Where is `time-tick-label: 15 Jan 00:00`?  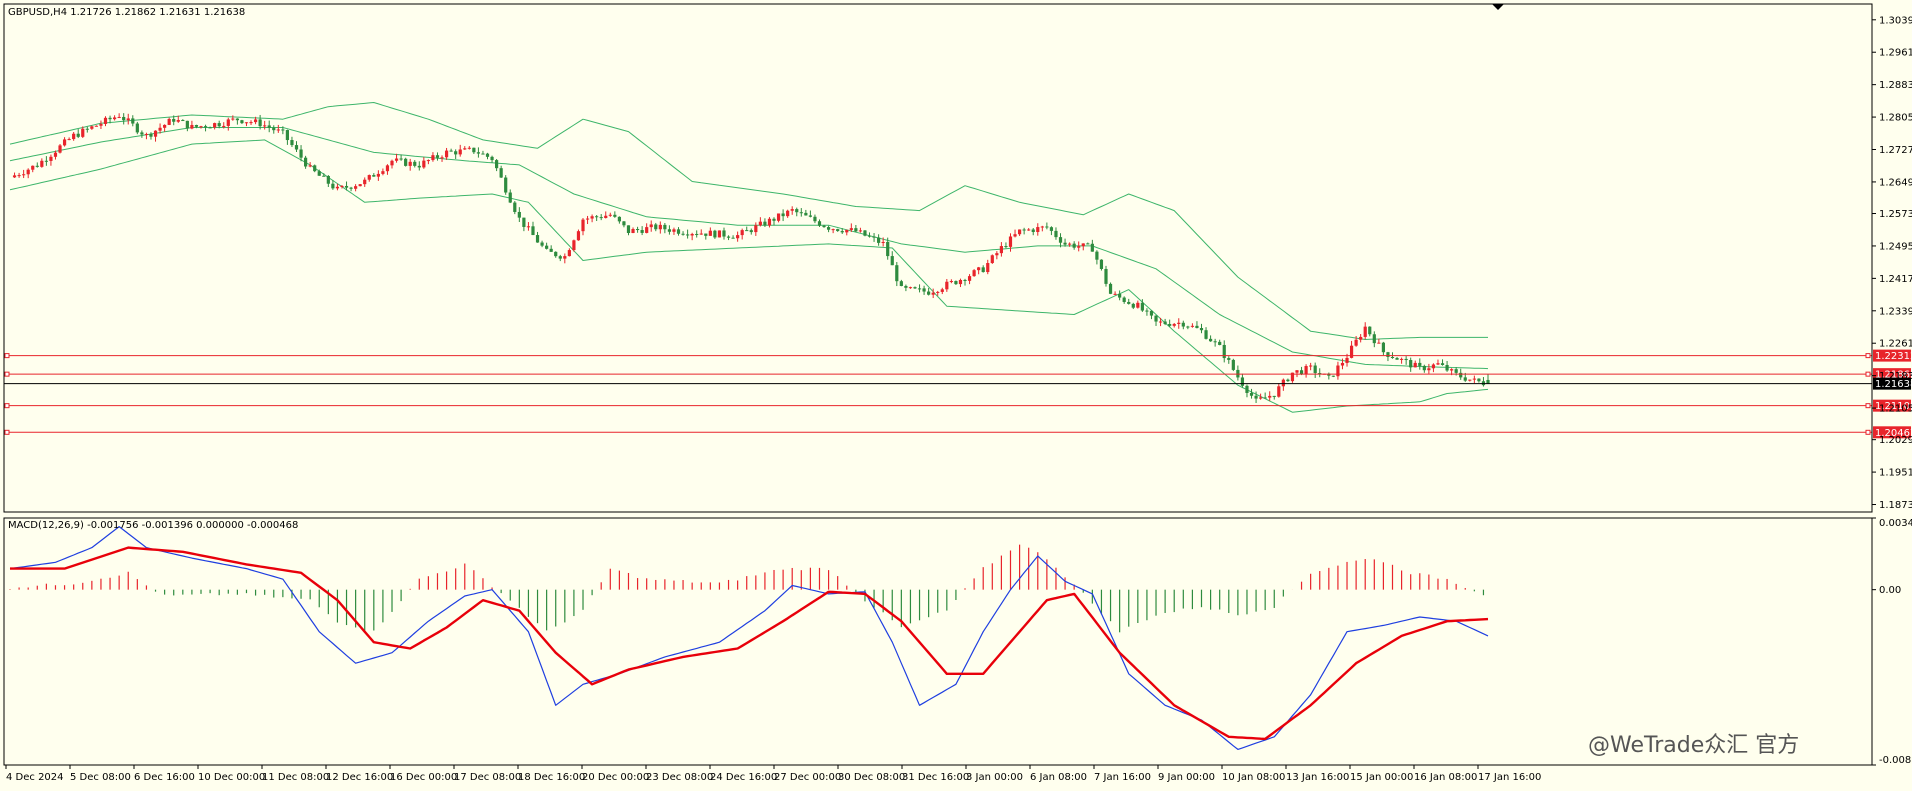
time-tick-label: 15 Jan 00:00 is located at coordinates (1381, 777).